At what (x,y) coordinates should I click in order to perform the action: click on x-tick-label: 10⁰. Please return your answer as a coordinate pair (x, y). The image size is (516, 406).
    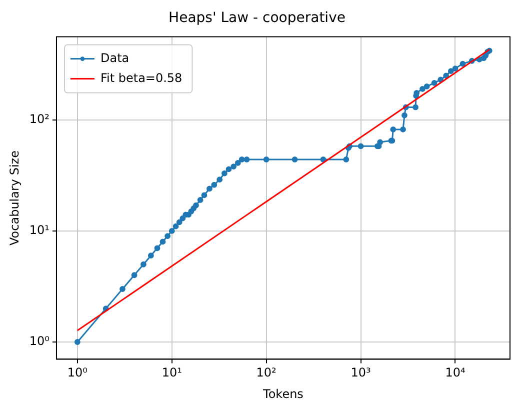
    Looking at the image, I should click on (77, 373).